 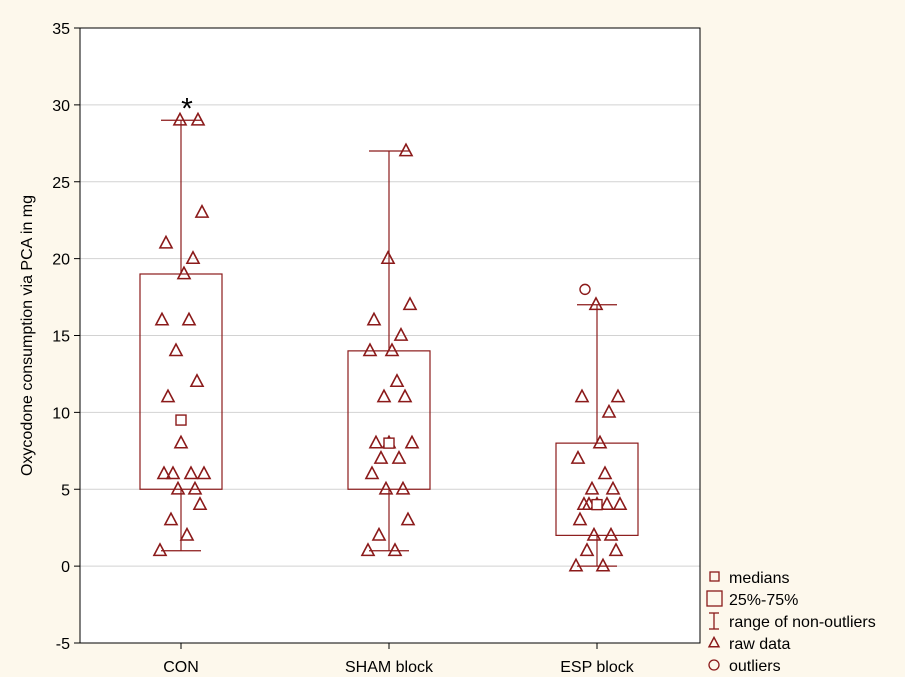 I want to click on x-axis-categories: CON SHAM block ESP block, so click(x=399, y=659).